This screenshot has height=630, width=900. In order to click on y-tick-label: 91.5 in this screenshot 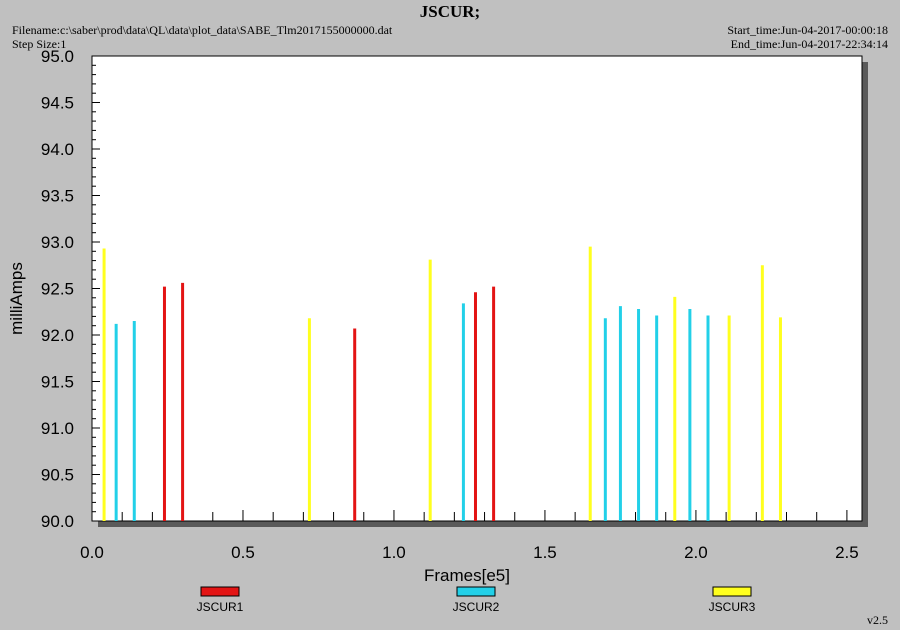, I will do `click(57, 382)`.